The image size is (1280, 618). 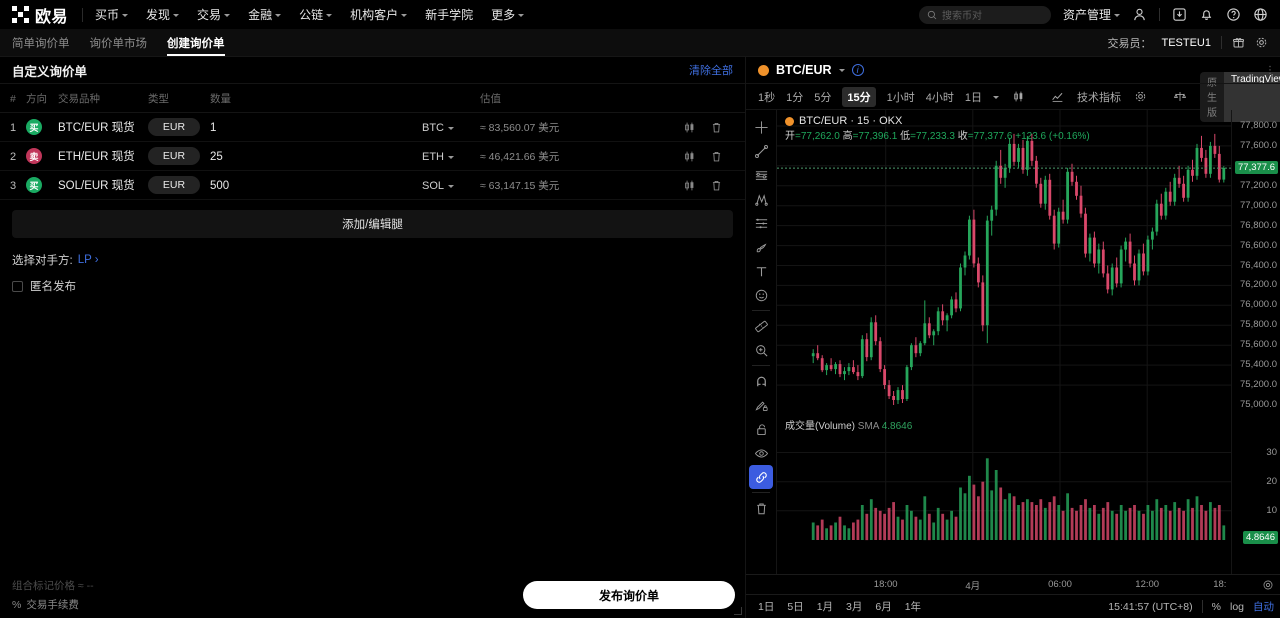 I want to click on valuation-value: ≈ 46,421.66 美元, so click(x=520, y=156).